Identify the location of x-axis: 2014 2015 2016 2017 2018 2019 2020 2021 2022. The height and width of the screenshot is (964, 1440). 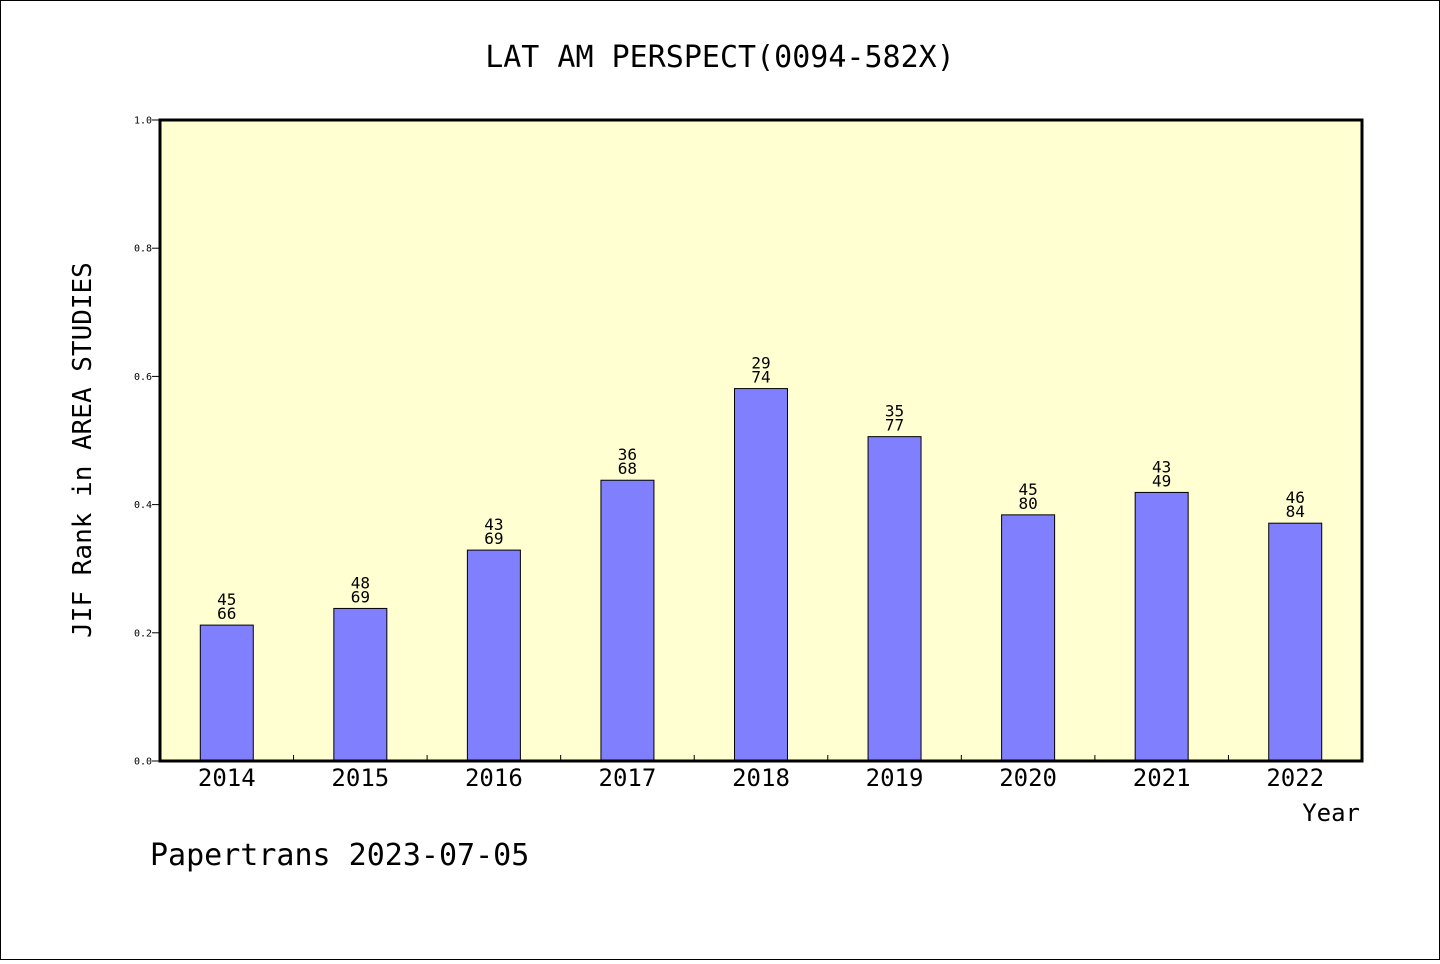
(761, 773).